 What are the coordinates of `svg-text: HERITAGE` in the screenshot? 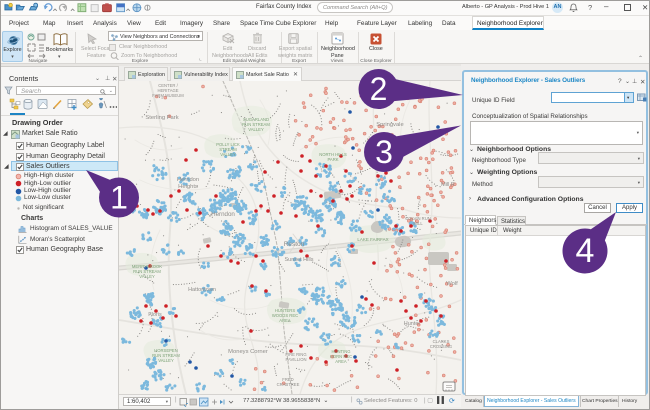 It's located at (167, 90).